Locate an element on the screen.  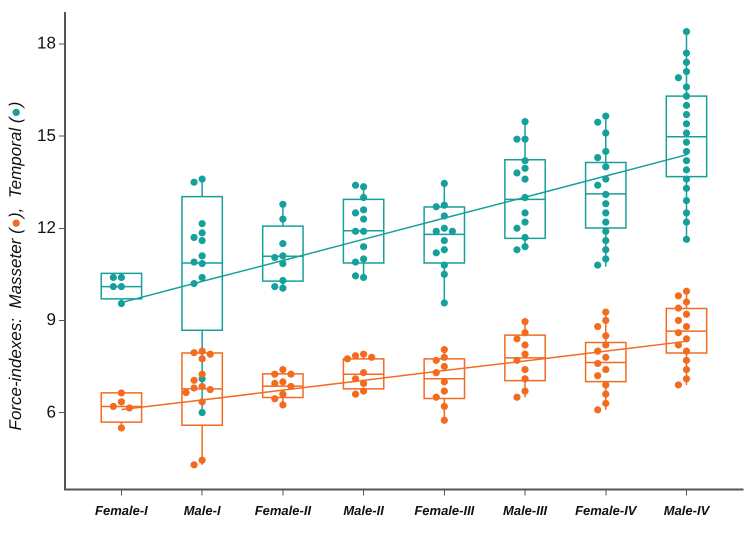
y-tick-label: 6 is located at coordinates (51, 412).